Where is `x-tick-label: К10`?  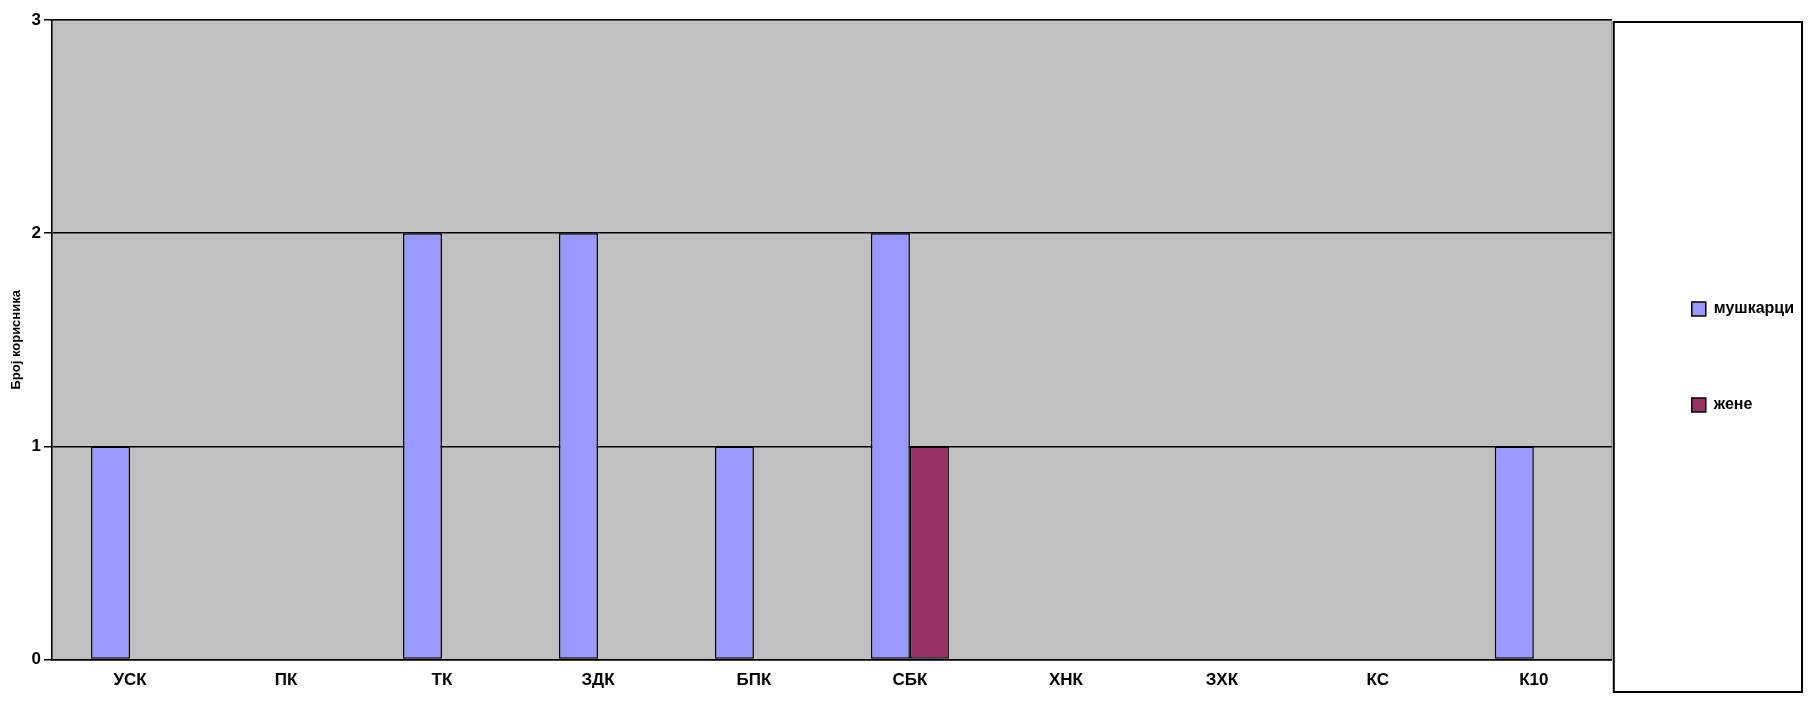 x-tick-label: К10 is located at coordinates (1534, 680).